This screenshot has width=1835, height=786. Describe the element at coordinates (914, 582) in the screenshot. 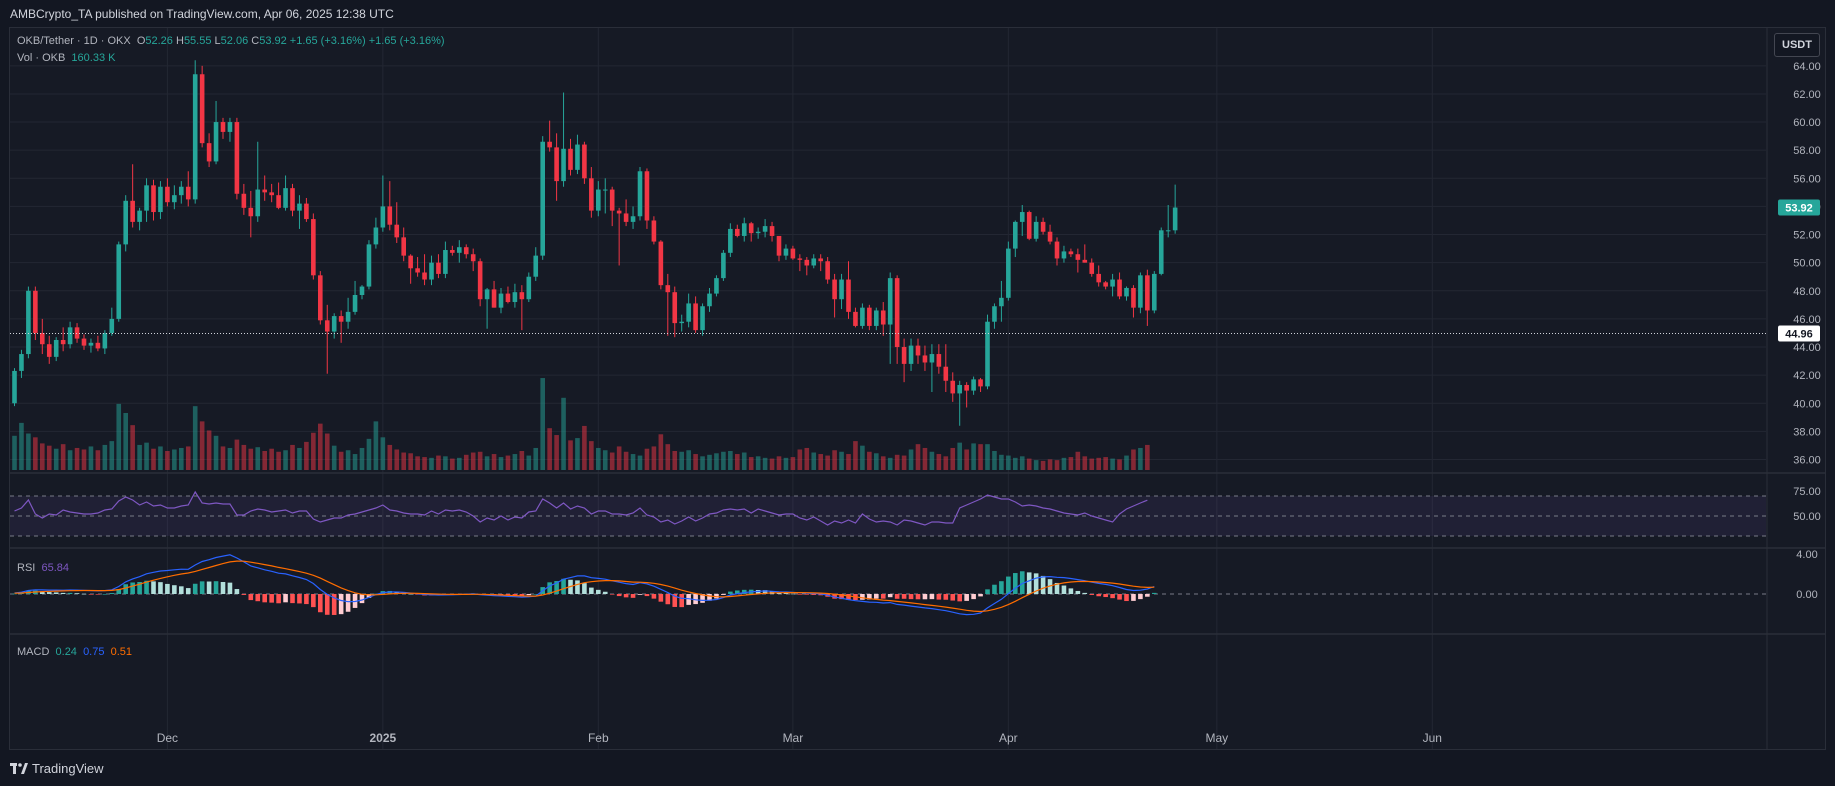

I see `macd-pane: 4.00 0.00` at that location.